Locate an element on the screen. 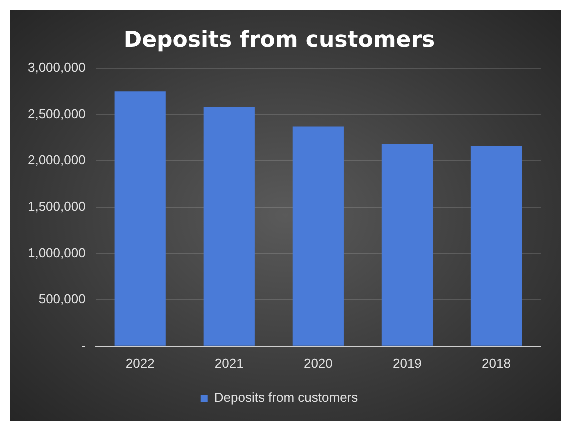 Image resolution: width=571 pixels, height=431 pixels. legend-label: Deposits from customers is located at coordinates (286, 398).